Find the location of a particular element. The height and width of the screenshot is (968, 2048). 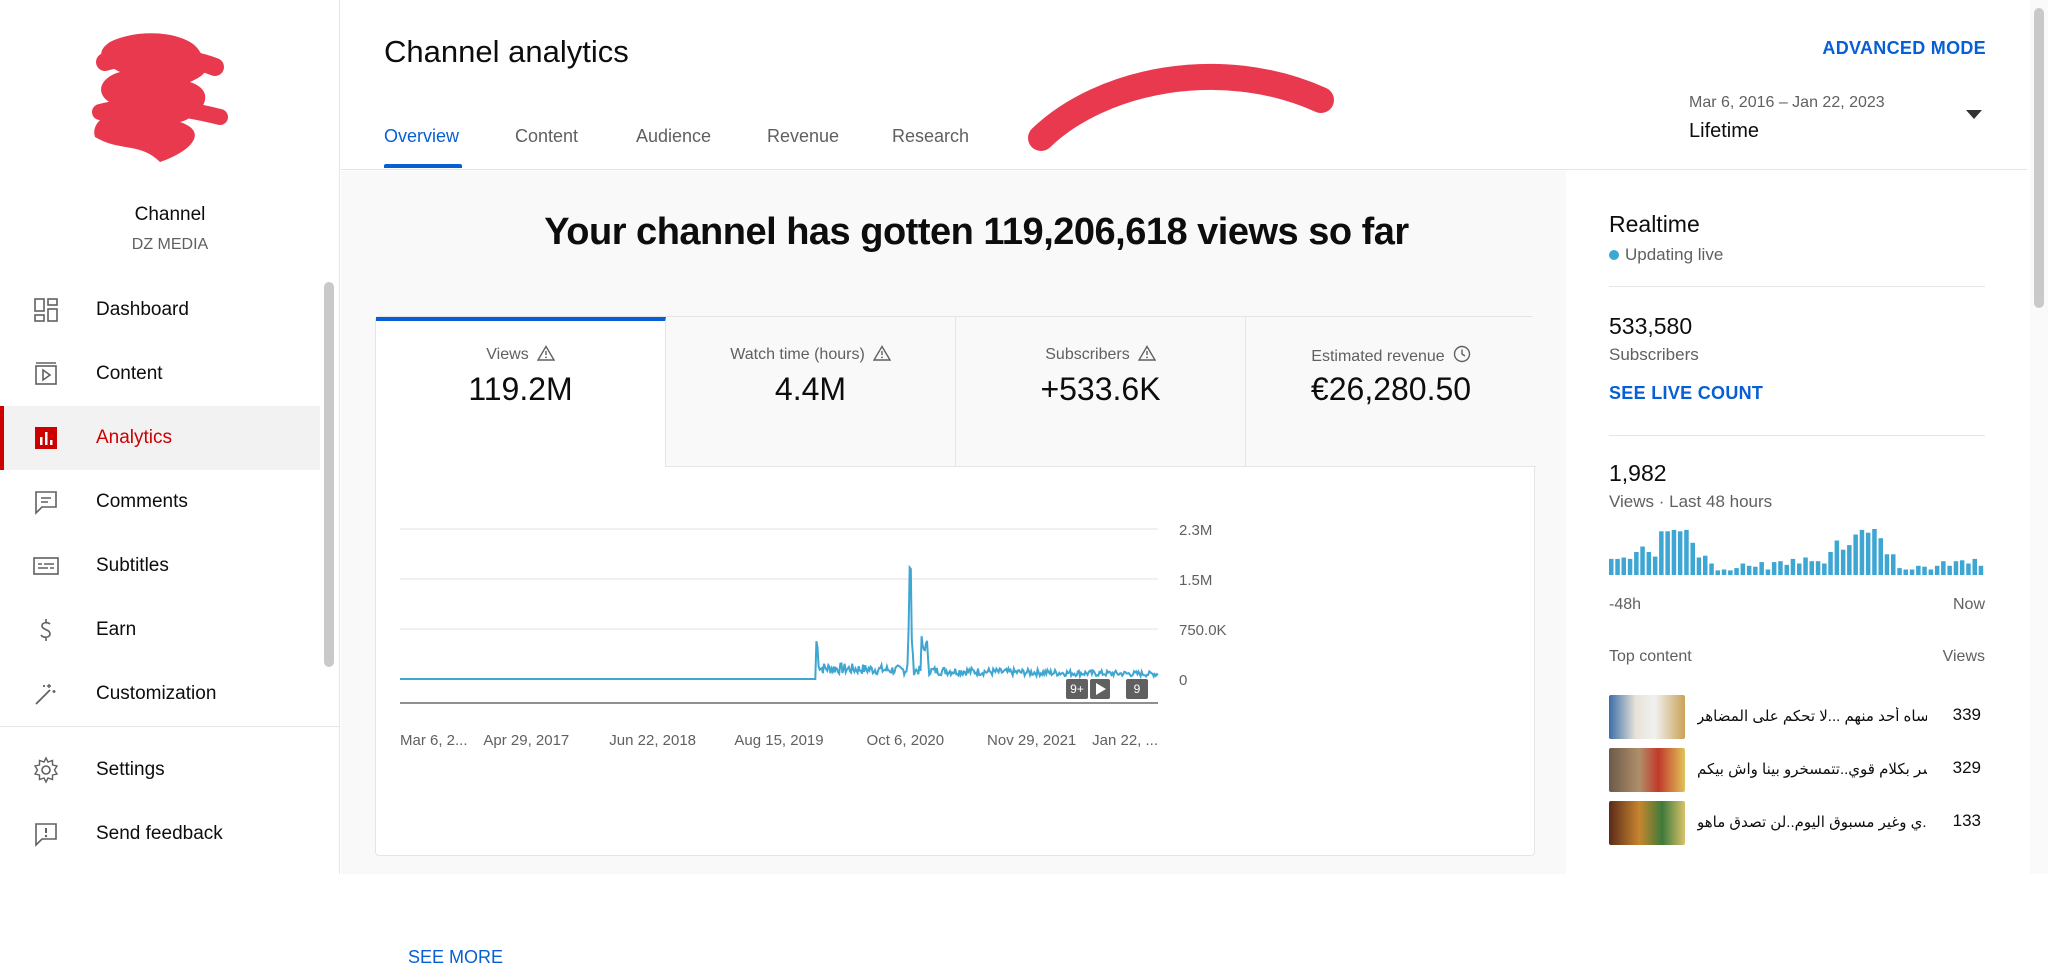

sidebar-item-comments: Comments is located at coordinates (160, 502).